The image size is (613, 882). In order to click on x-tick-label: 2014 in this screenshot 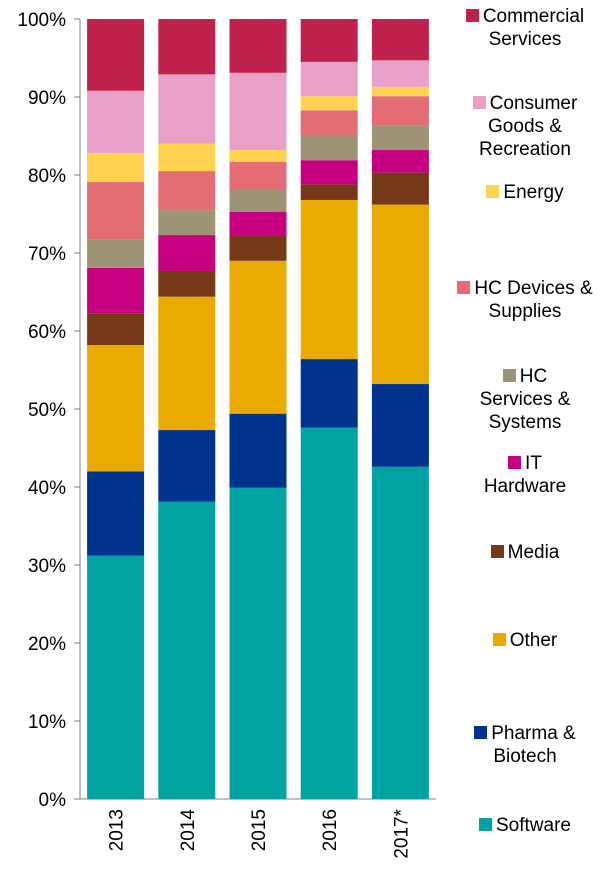, I will do `click(188, 830)`.